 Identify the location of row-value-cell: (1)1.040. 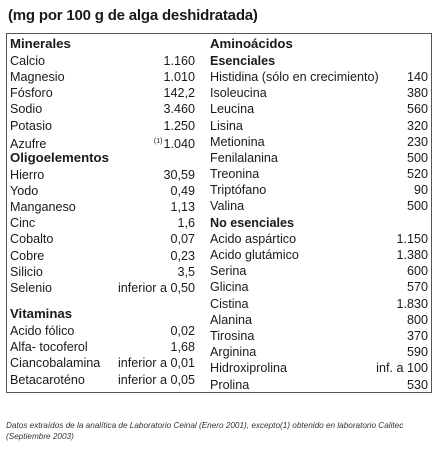
(174, 143).